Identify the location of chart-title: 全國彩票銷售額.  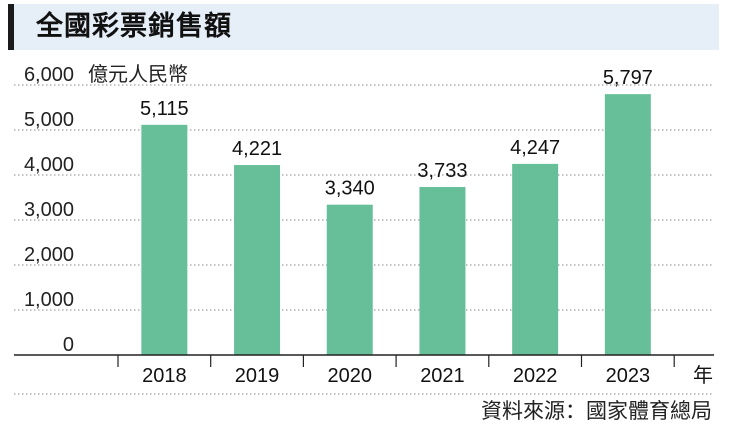
(134, 26).